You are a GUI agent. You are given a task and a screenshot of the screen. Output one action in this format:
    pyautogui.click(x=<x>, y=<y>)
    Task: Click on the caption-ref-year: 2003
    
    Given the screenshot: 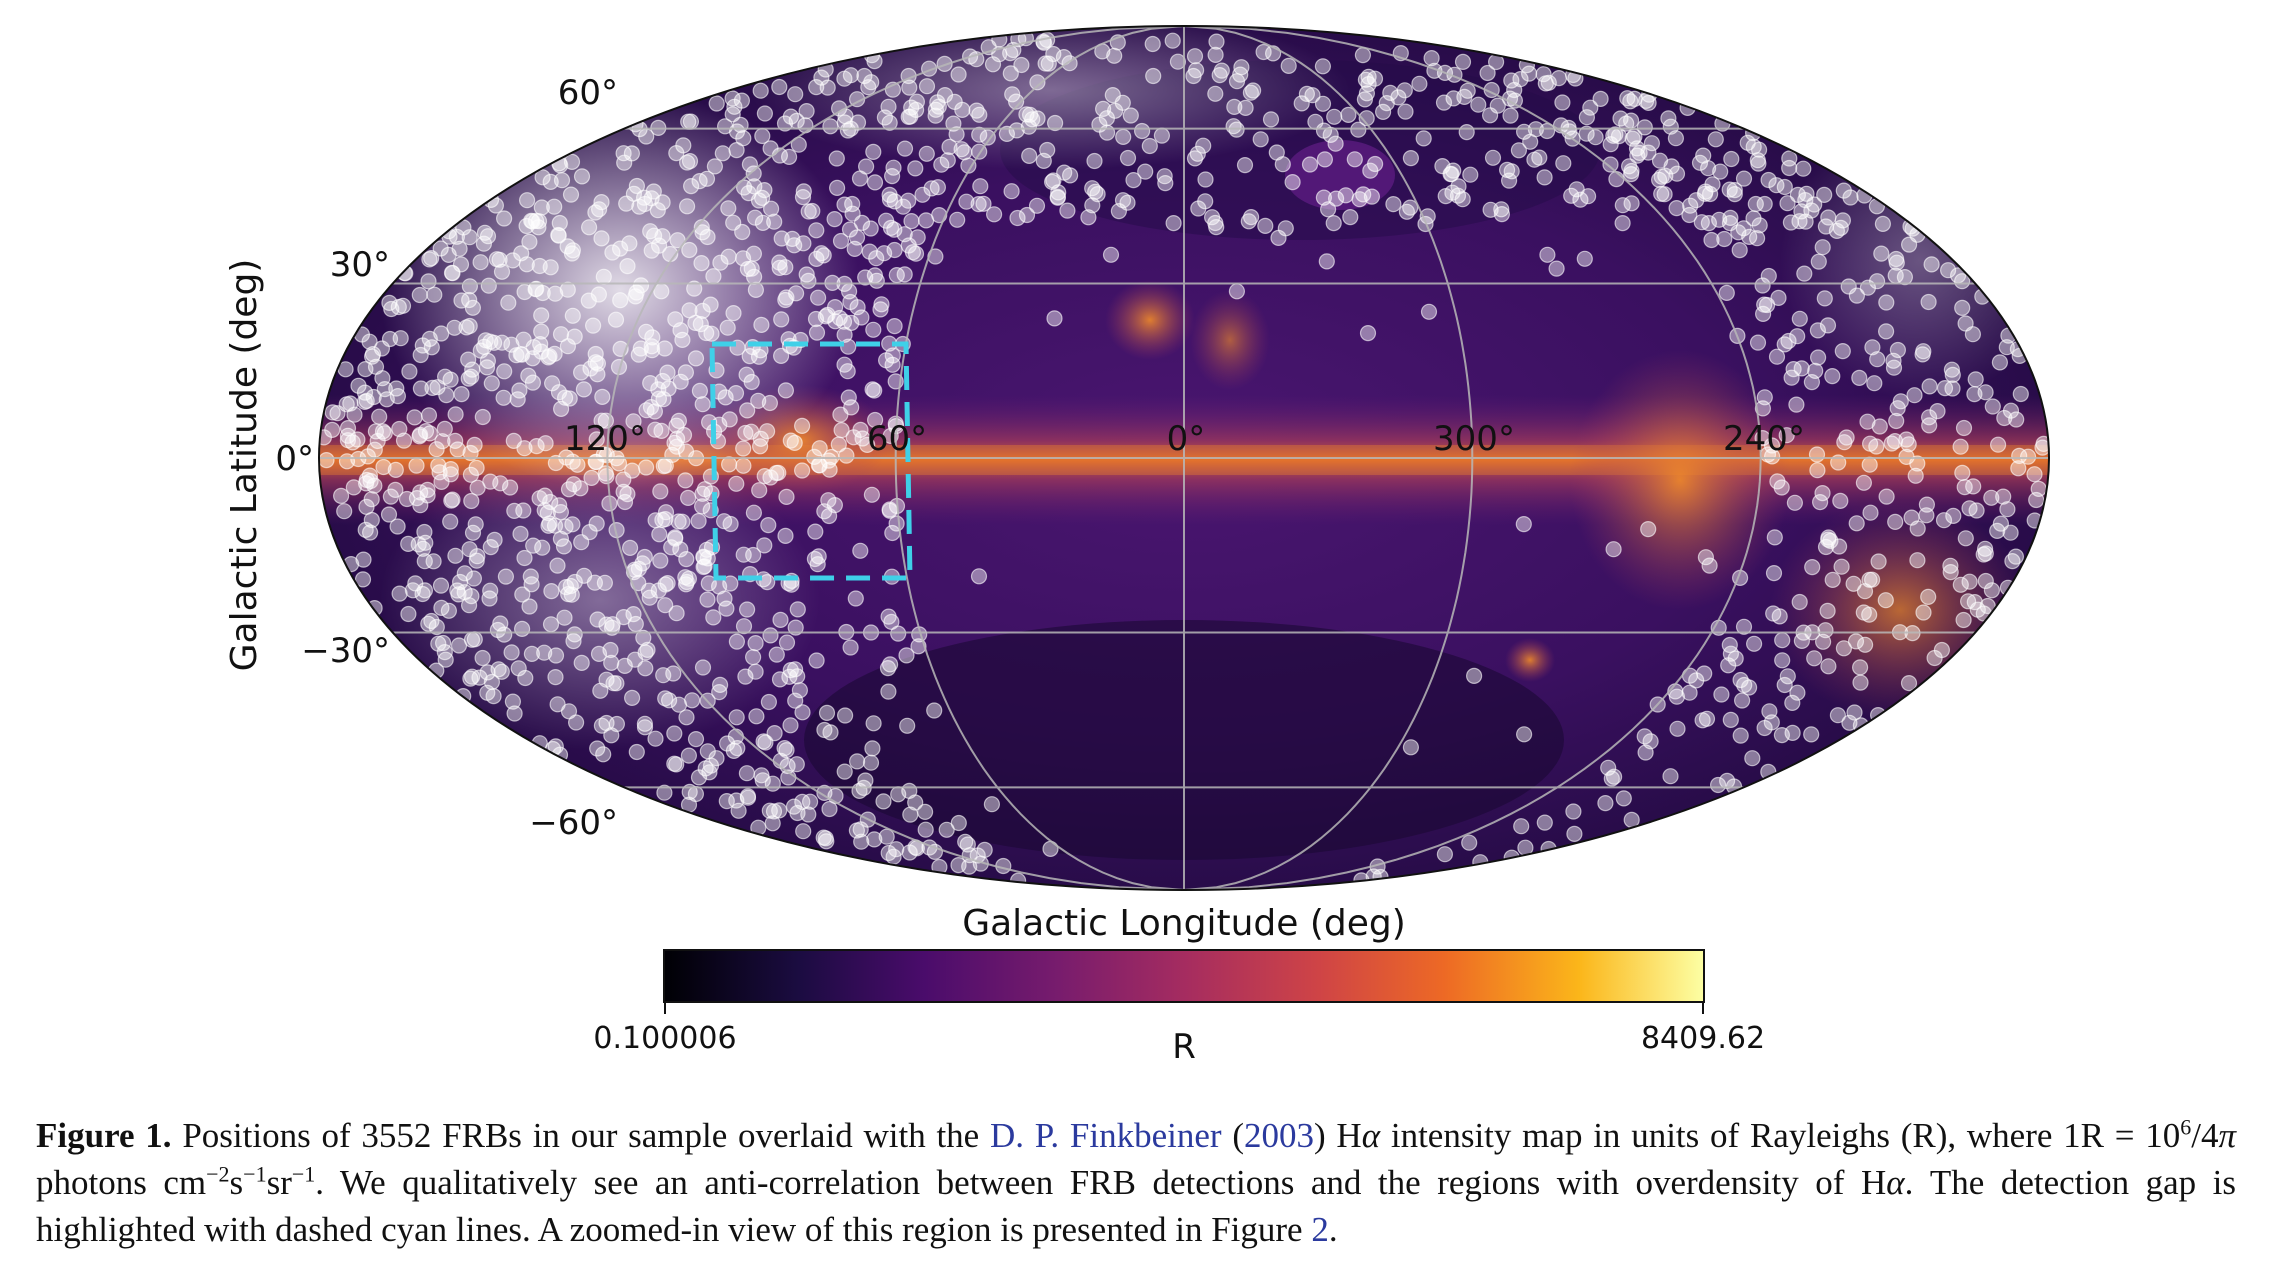 What is the action you would take?
    pyautogui.click(x=1278, y=1135)
    